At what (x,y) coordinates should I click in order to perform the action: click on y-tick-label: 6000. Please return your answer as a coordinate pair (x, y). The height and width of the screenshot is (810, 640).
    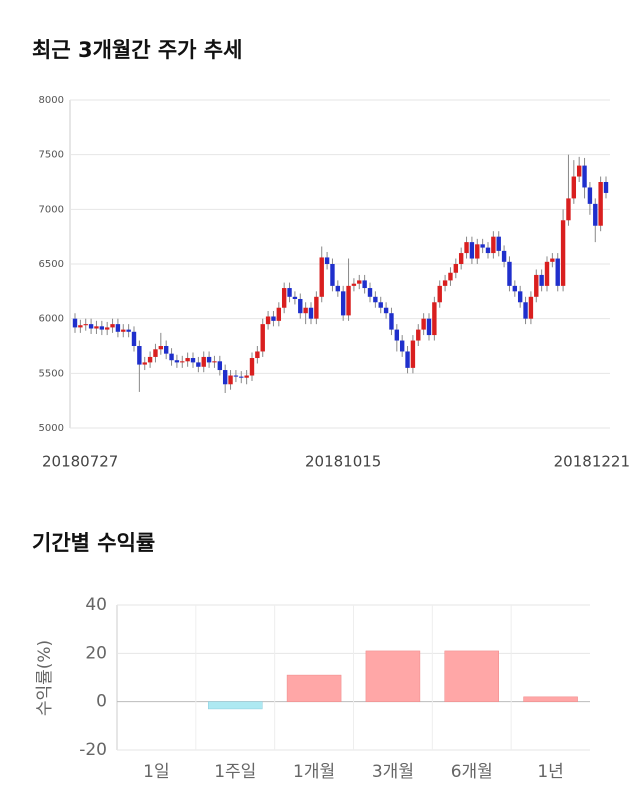
    Looking at the image, I should click on (51, 319).